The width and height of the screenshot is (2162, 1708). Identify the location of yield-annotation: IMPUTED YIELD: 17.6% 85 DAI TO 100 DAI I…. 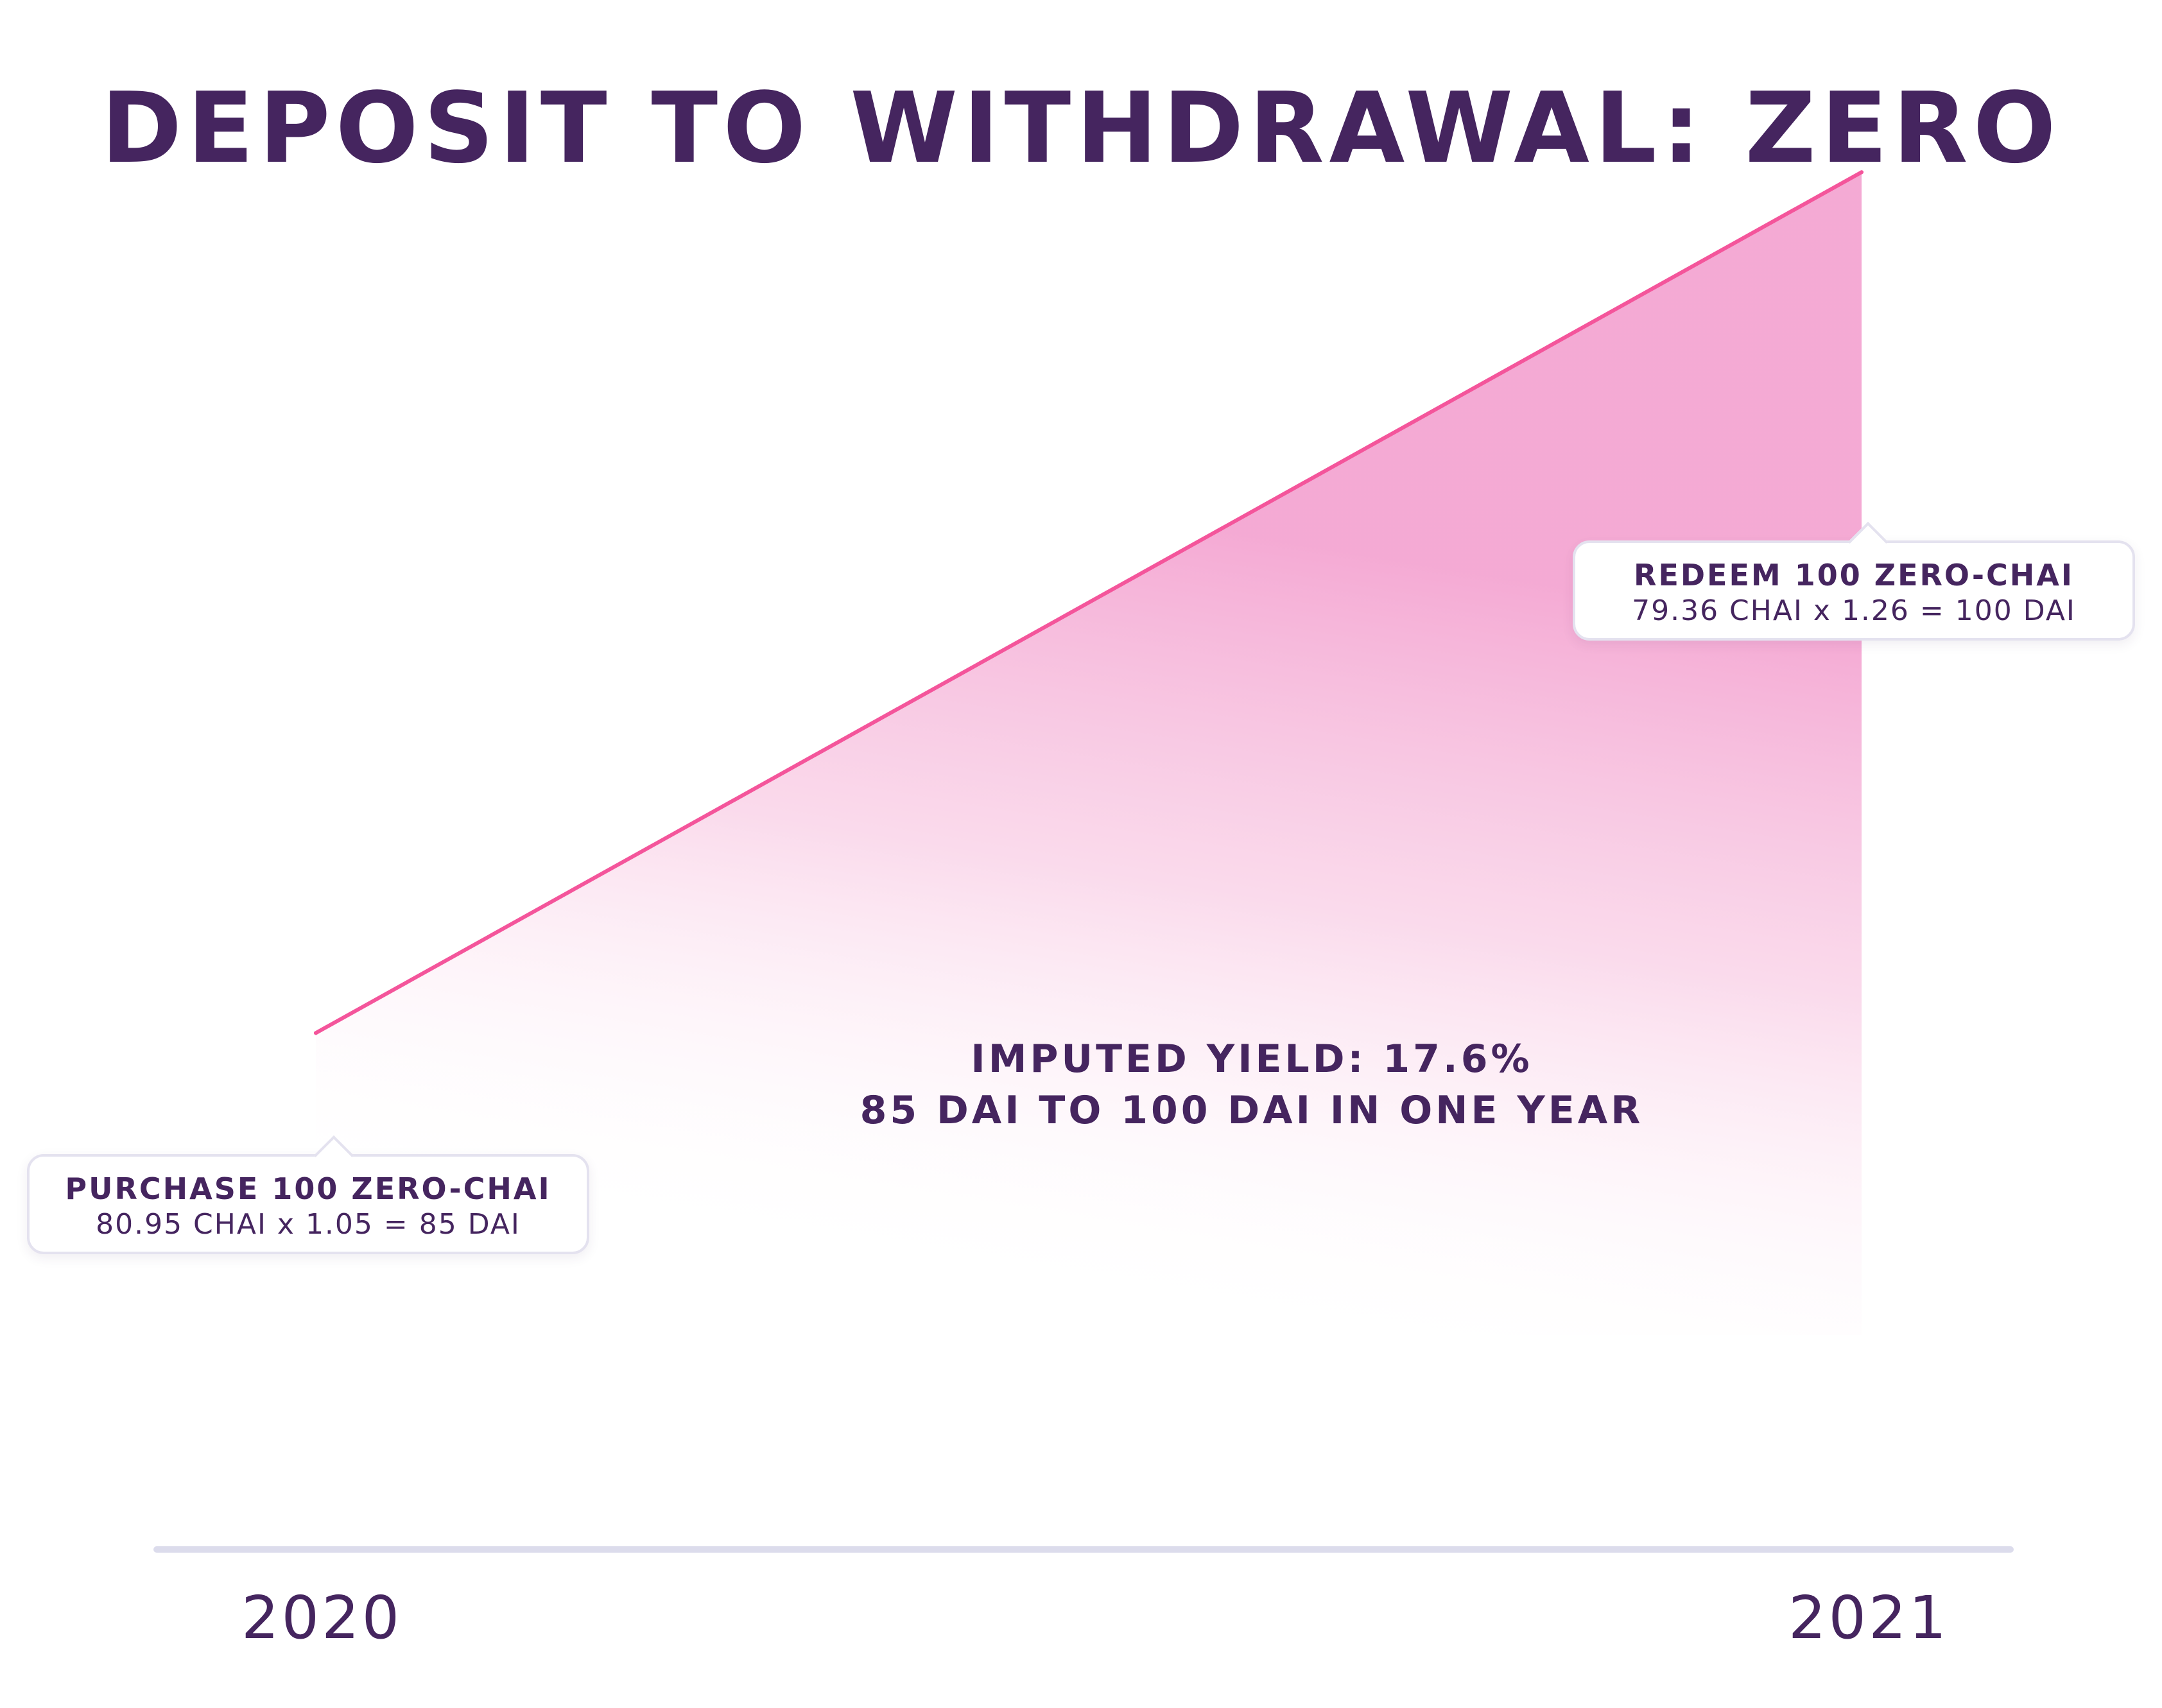
(1252, 1084).